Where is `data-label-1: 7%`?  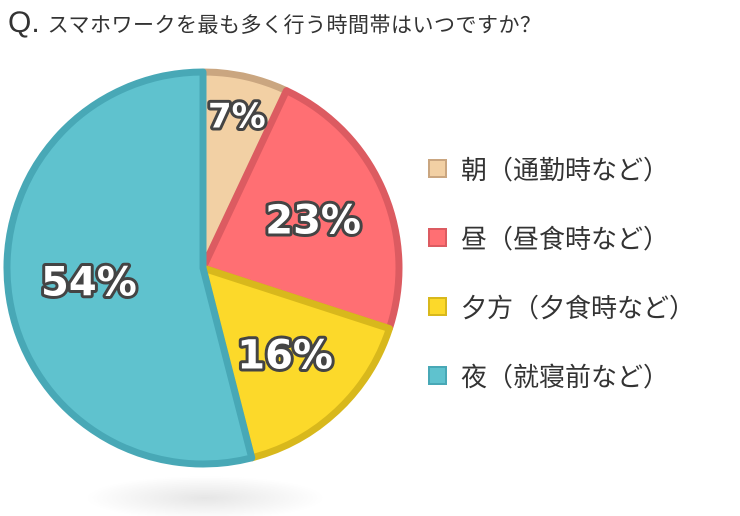 data-label-1: 7% is located at coordinates (237, 117).